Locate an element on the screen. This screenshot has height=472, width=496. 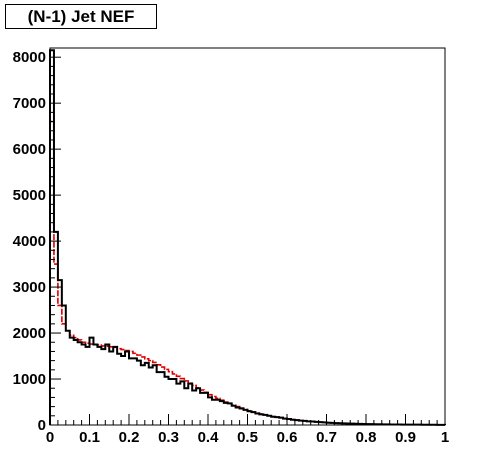
x-tick-label: 0.6 is located at coordinates (287, 437).